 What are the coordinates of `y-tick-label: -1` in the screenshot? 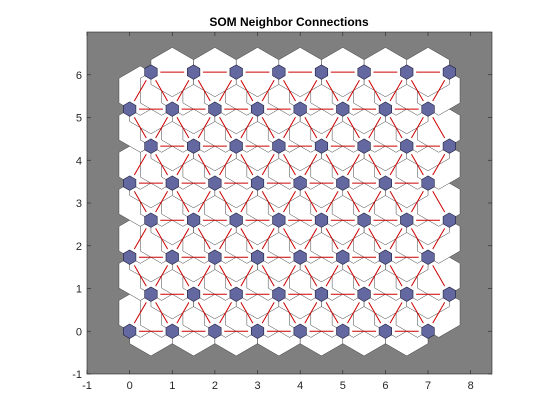 It's located at (77, 375).